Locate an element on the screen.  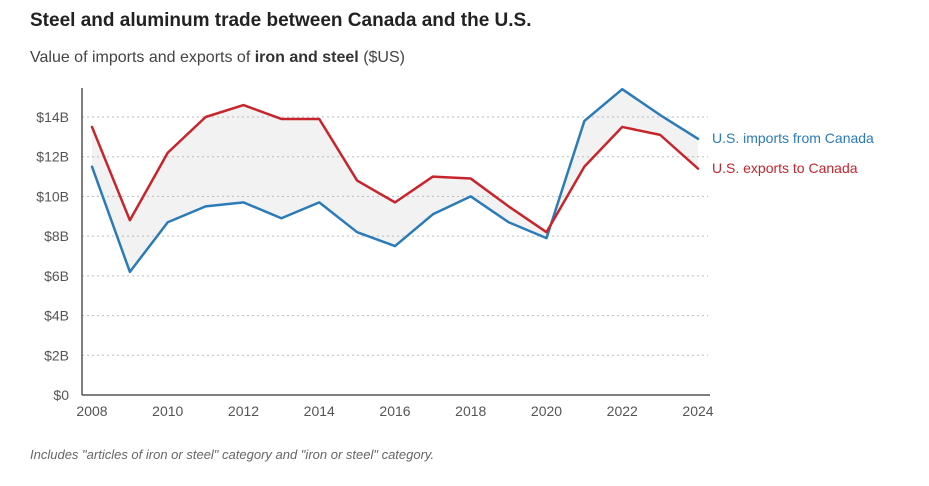
series-label-exports: U.S. exports to Canada is located at coordinates (785, 168).